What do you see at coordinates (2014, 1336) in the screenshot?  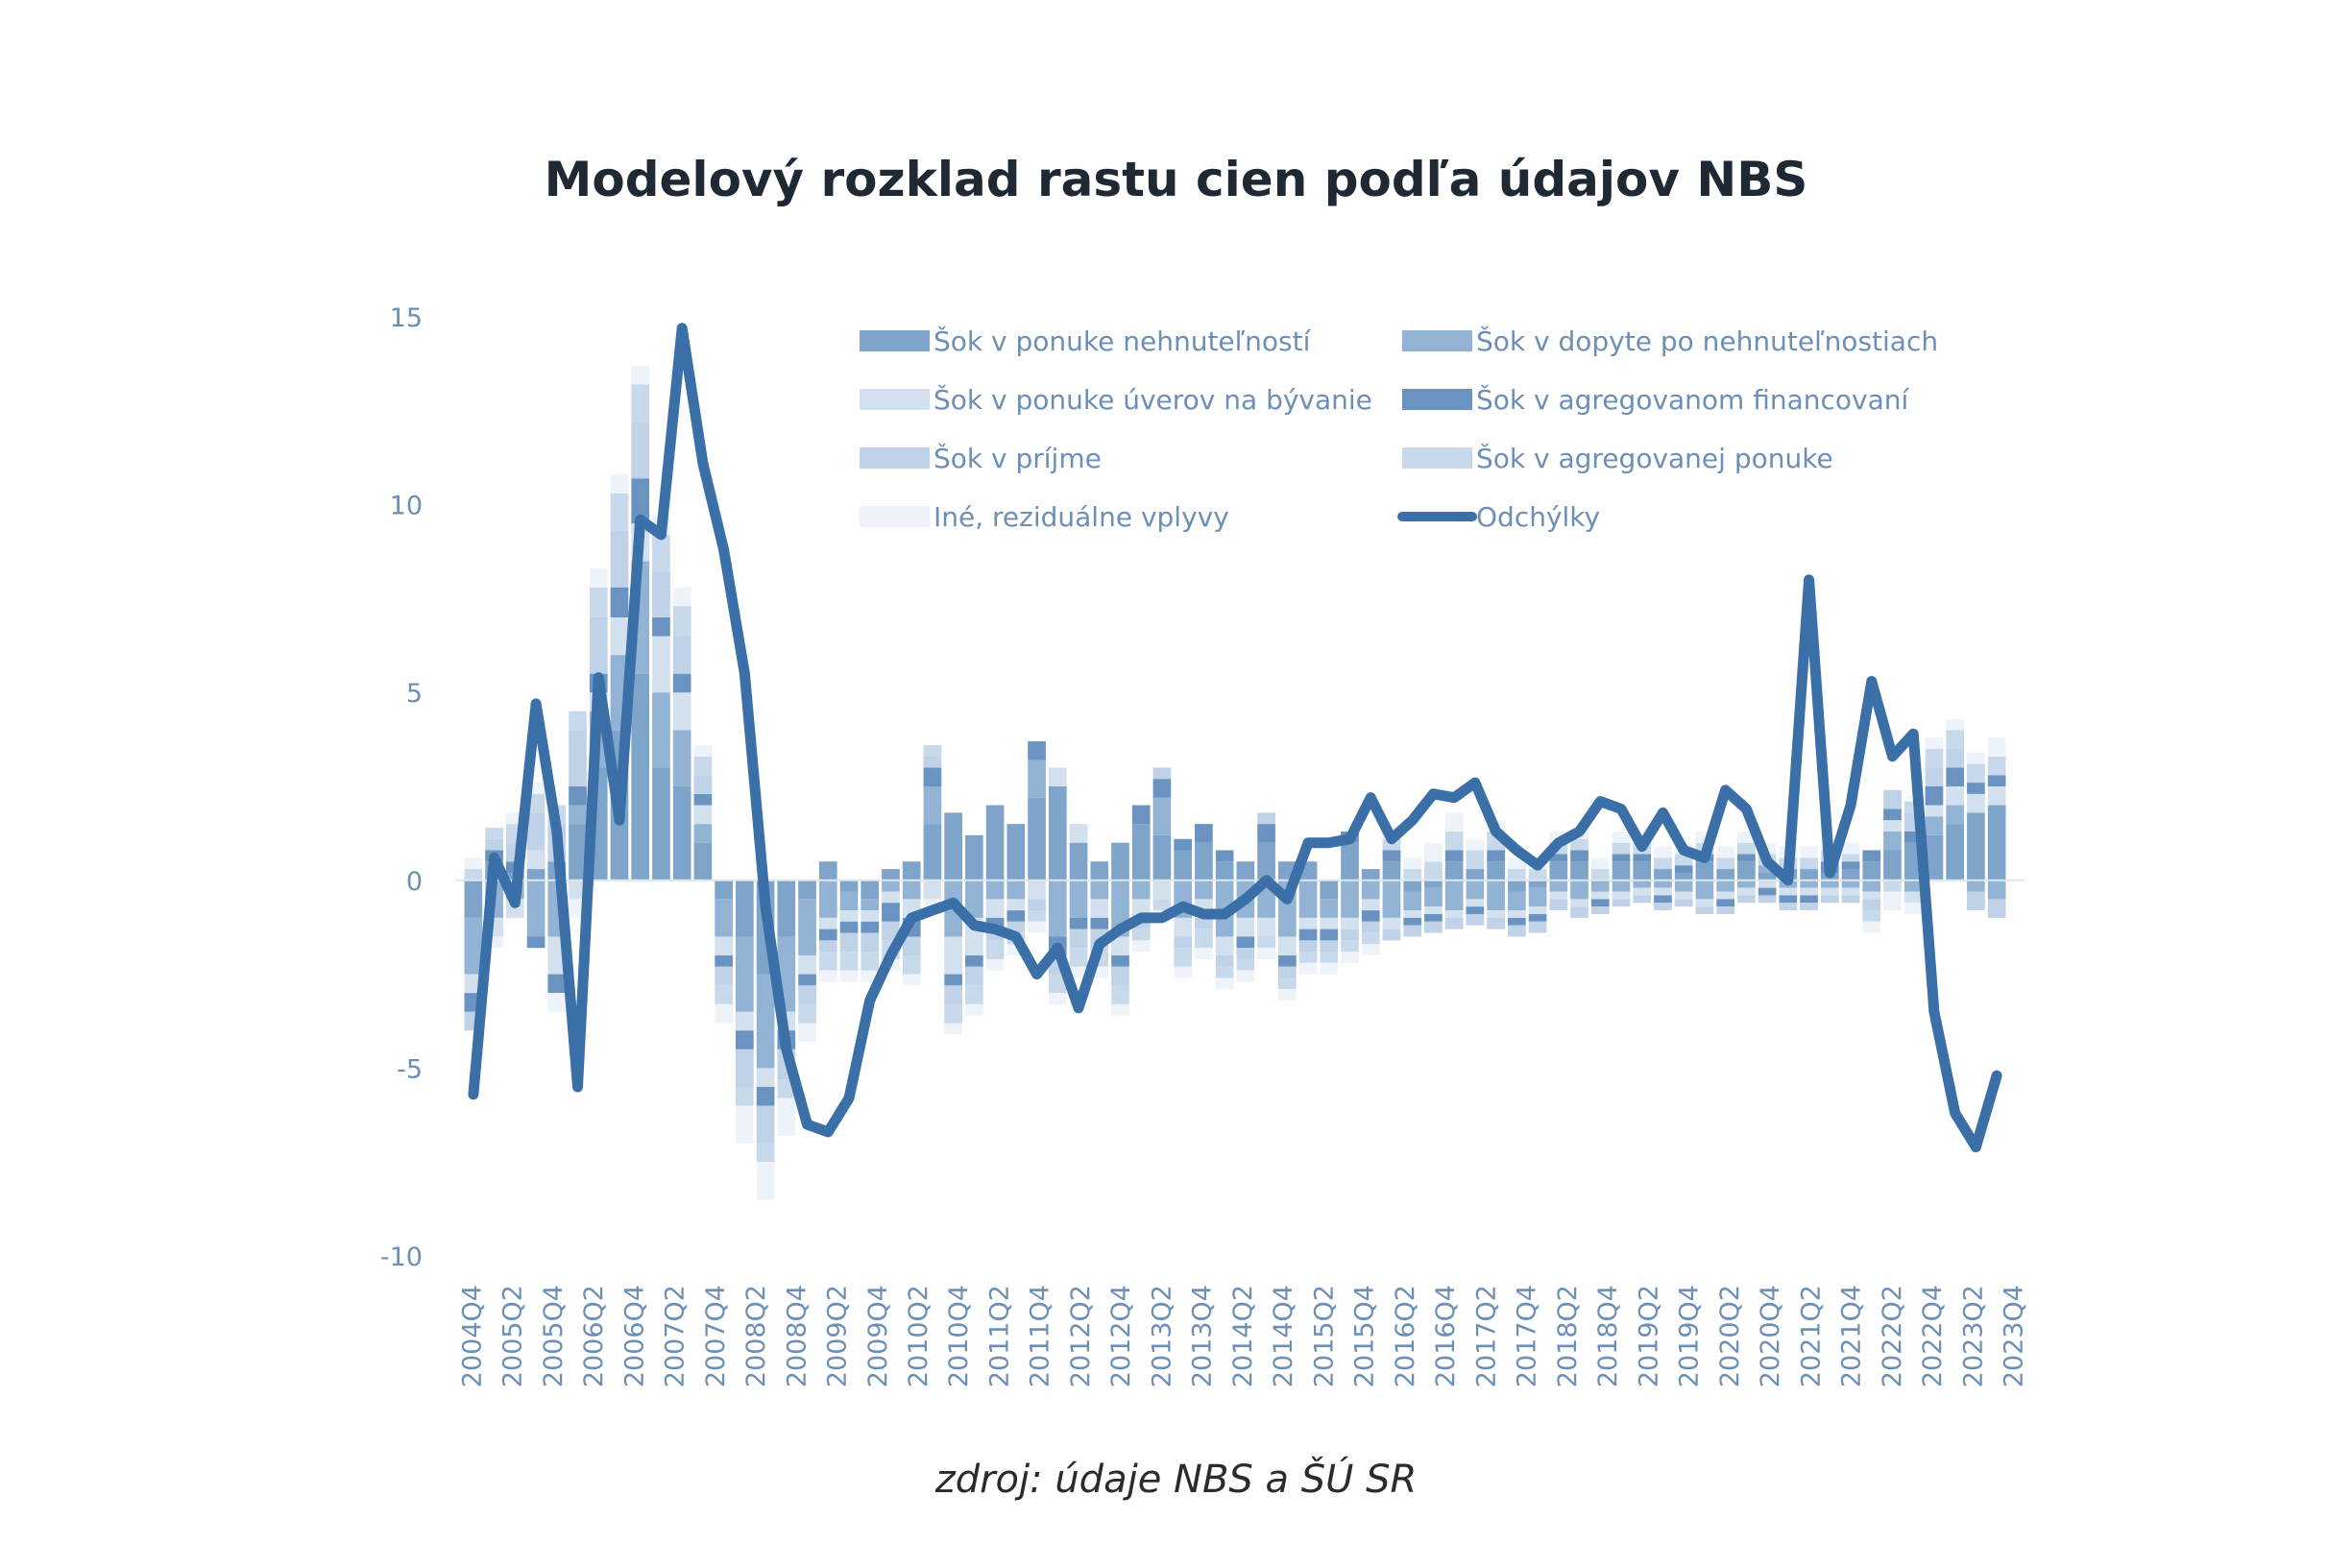 I see `x-tick-label: 2023Q4` at bounding box center [2014, 1336].